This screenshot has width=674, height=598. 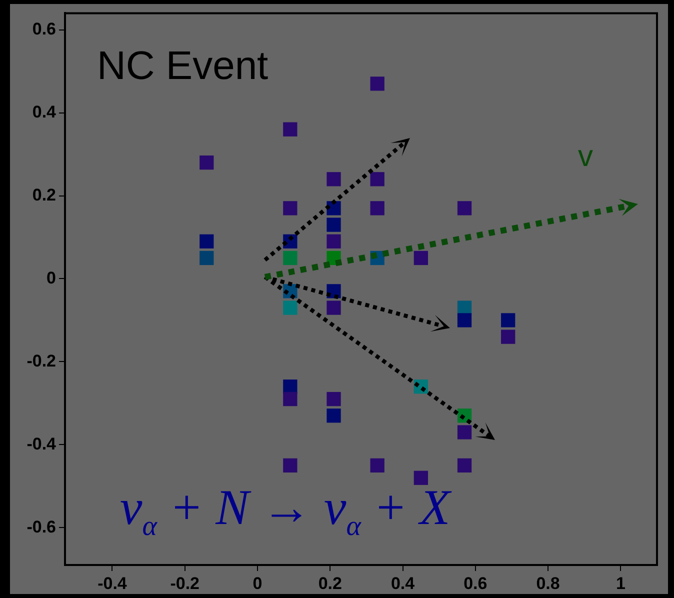 I want to click on y-tick-label: -0.4, so click(x=41, y=444).